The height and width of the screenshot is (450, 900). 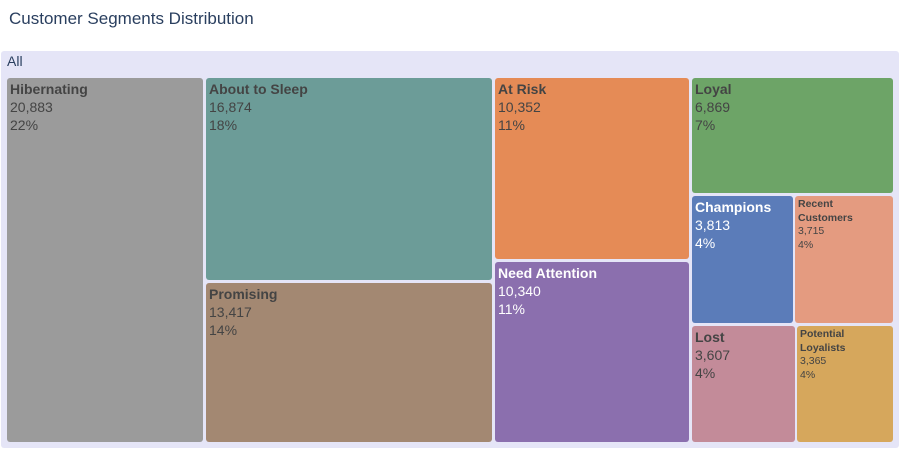 I want to click on tile-label: Champions, so click(x=733, y=207).